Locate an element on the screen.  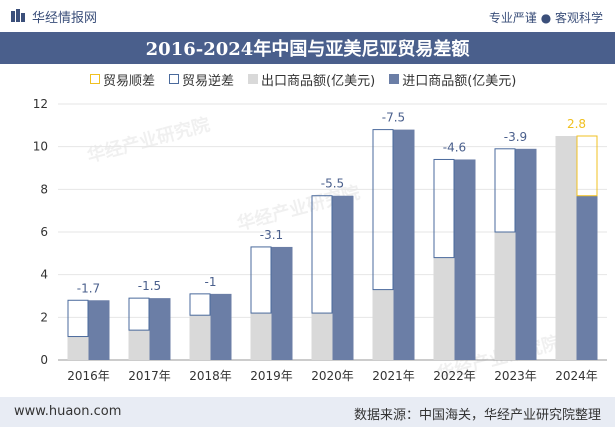
legend-item-import: 进口商品额(亿美元) is located at coordinates (452, 79).